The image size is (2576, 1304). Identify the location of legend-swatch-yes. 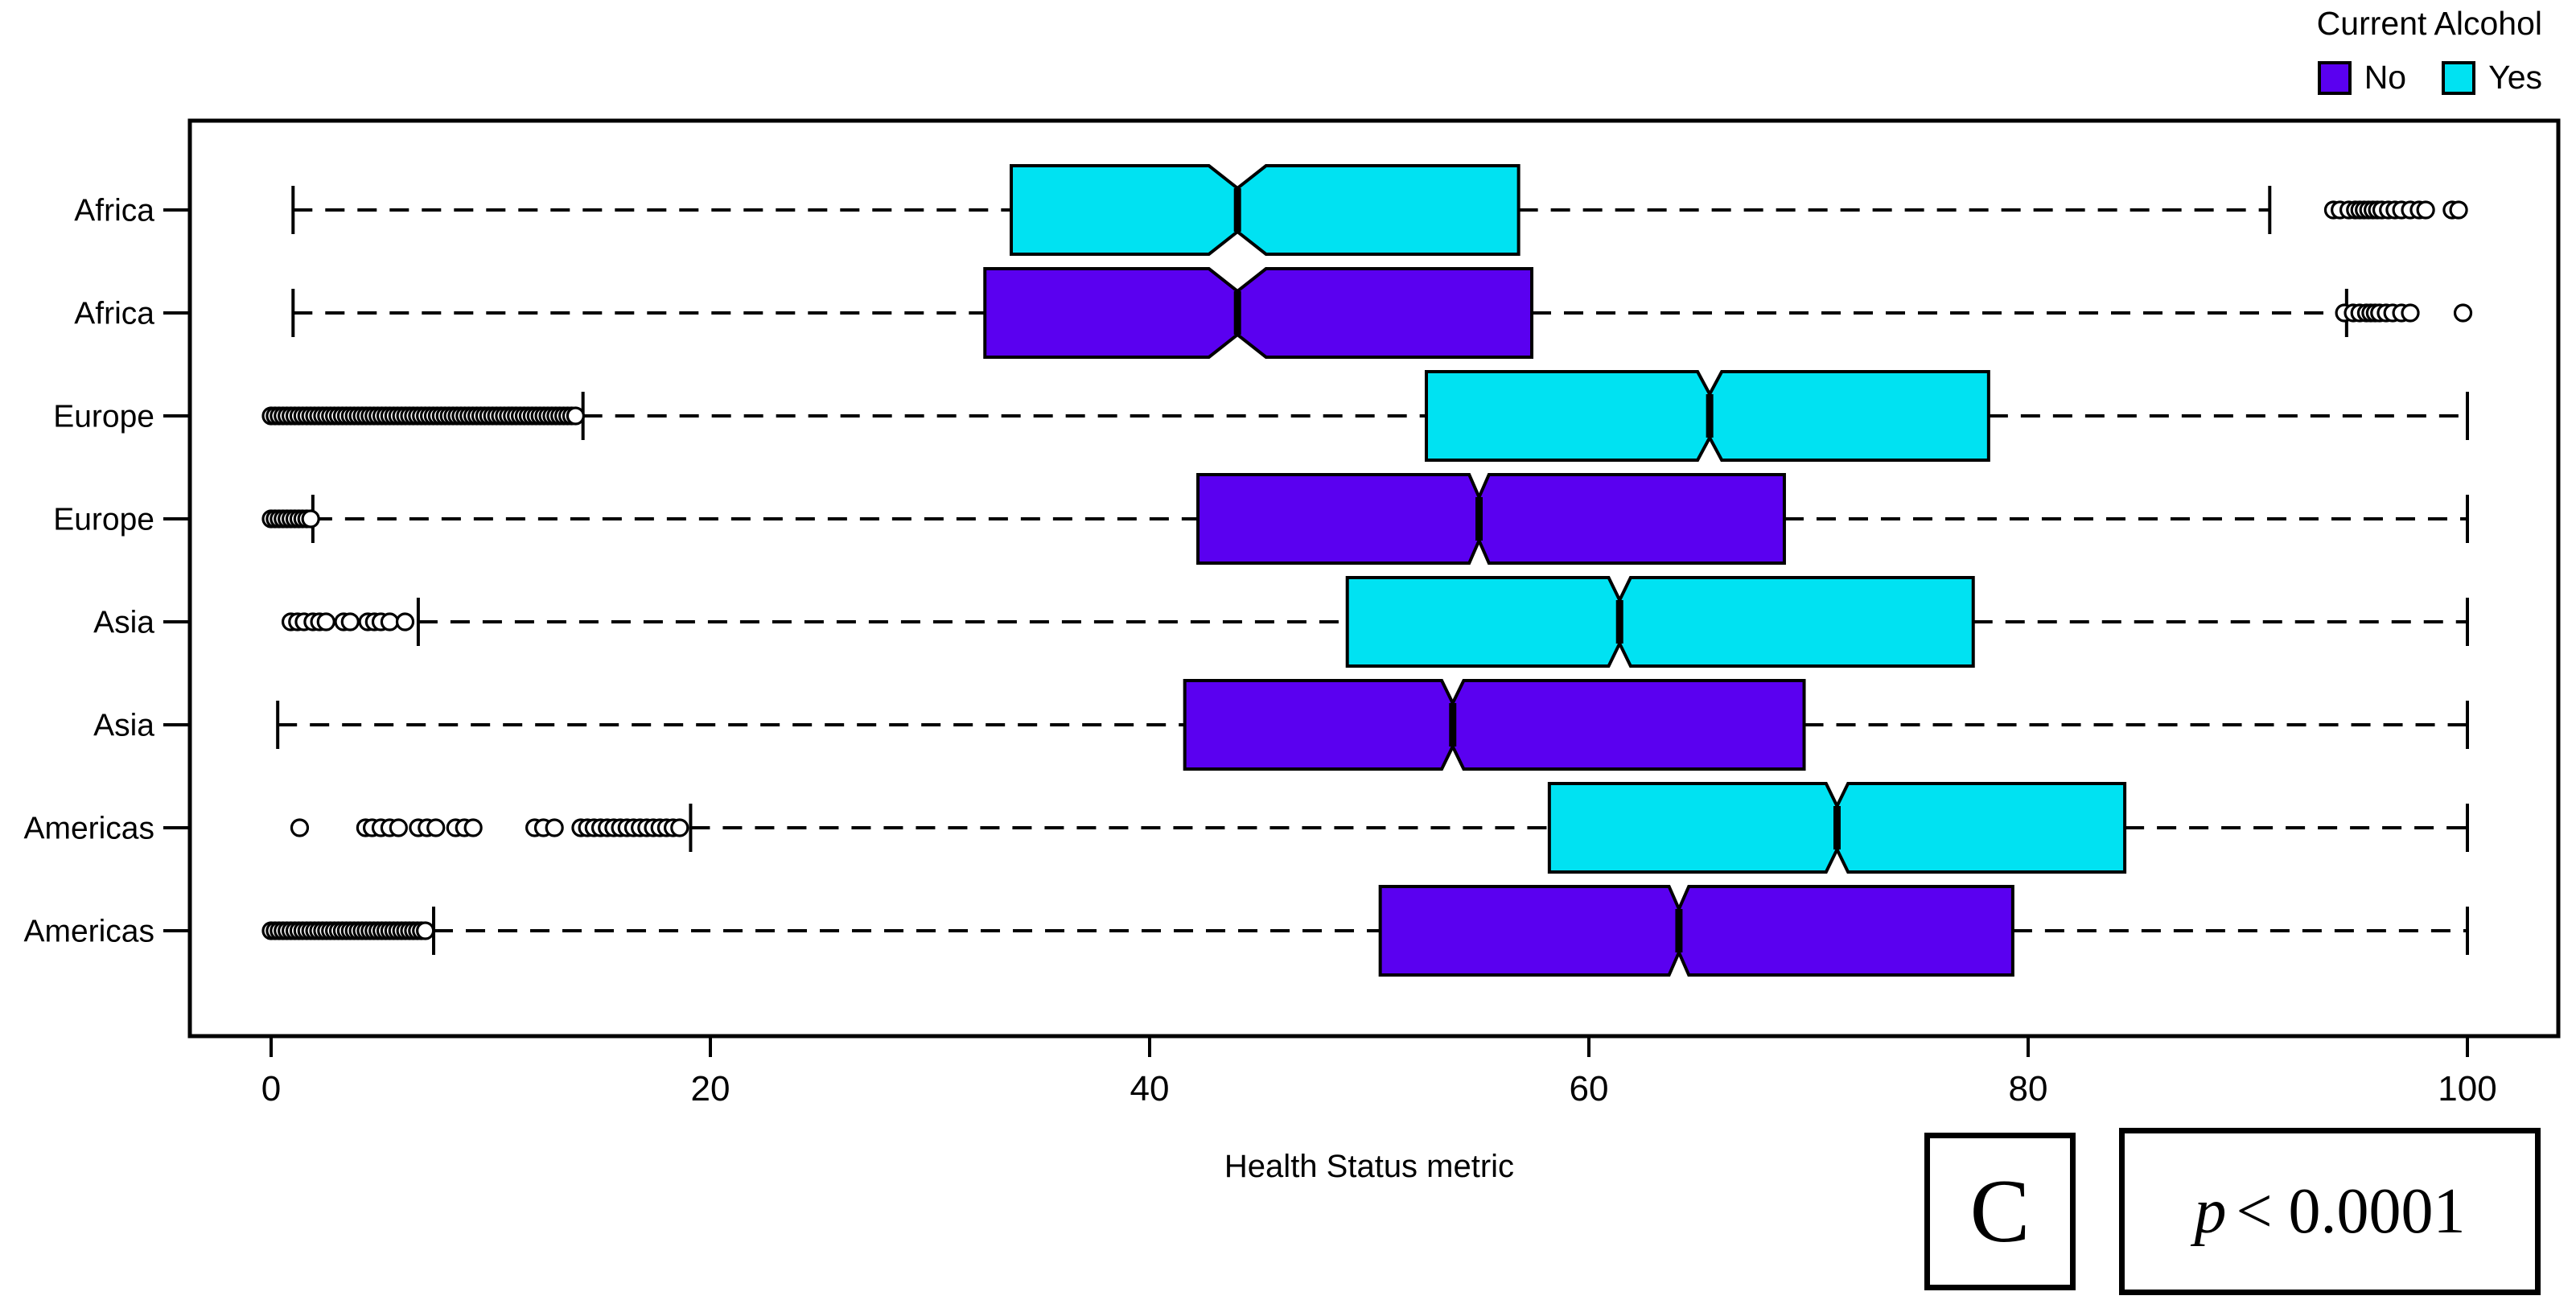
(2459, 77).